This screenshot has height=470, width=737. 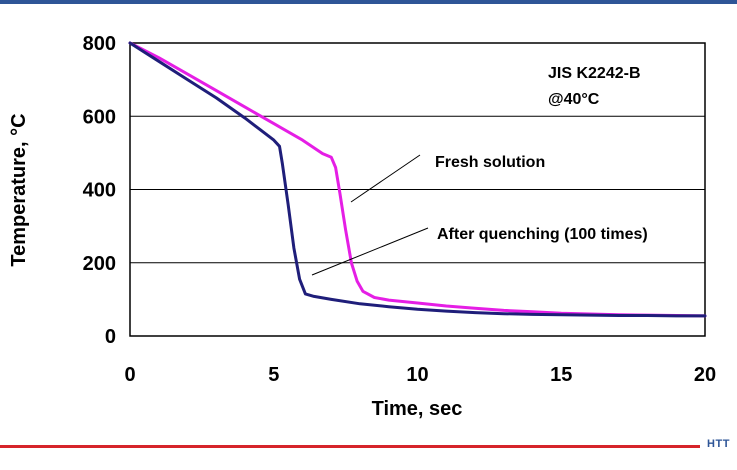 What do you see at coordinates (129, 375) in the screenshot?
I see `x-tick-0: 0` at bounding box center [129, 375].